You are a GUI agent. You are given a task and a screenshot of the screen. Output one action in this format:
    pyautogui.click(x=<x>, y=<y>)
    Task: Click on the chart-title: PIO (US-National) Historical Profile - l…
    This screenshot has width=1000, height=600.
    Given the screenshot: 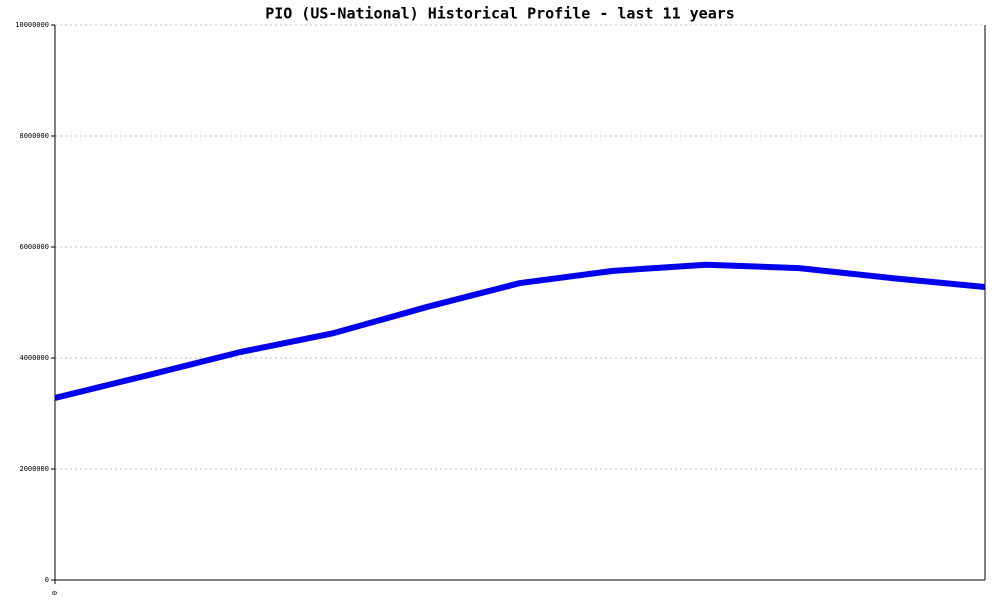 What is the action you would take?
    pyautogui.click(x=500, y=14)
    